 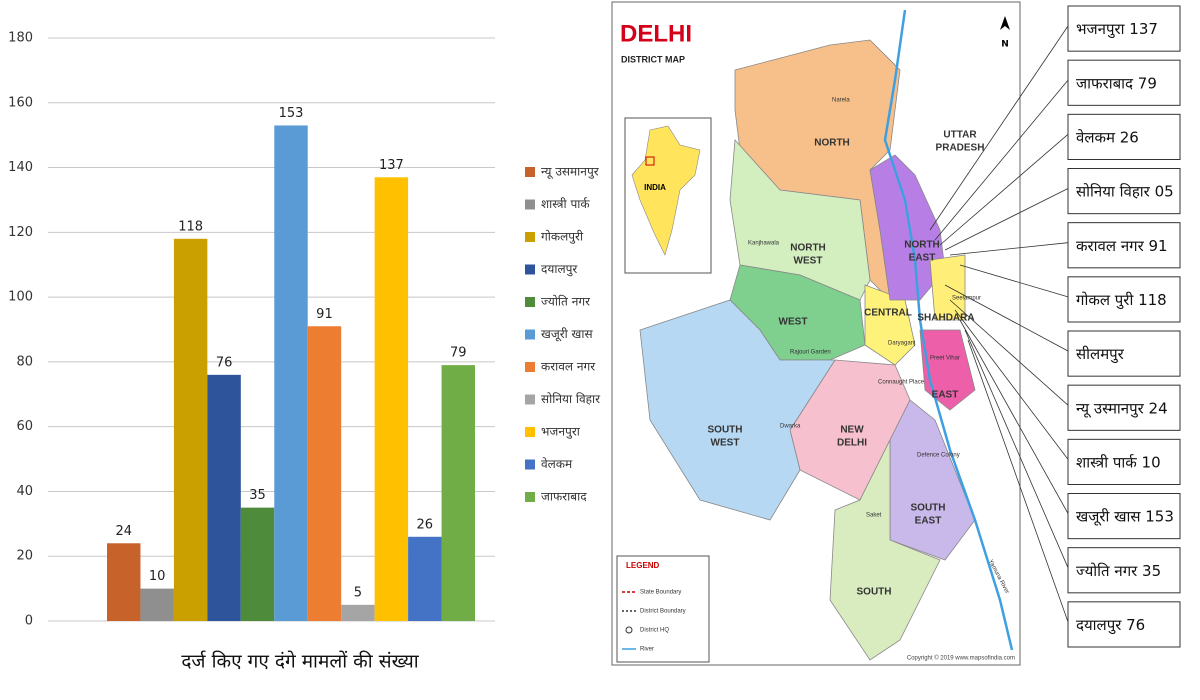 I want to click on legend-title: LEGEND, so click(x=643, y=565).